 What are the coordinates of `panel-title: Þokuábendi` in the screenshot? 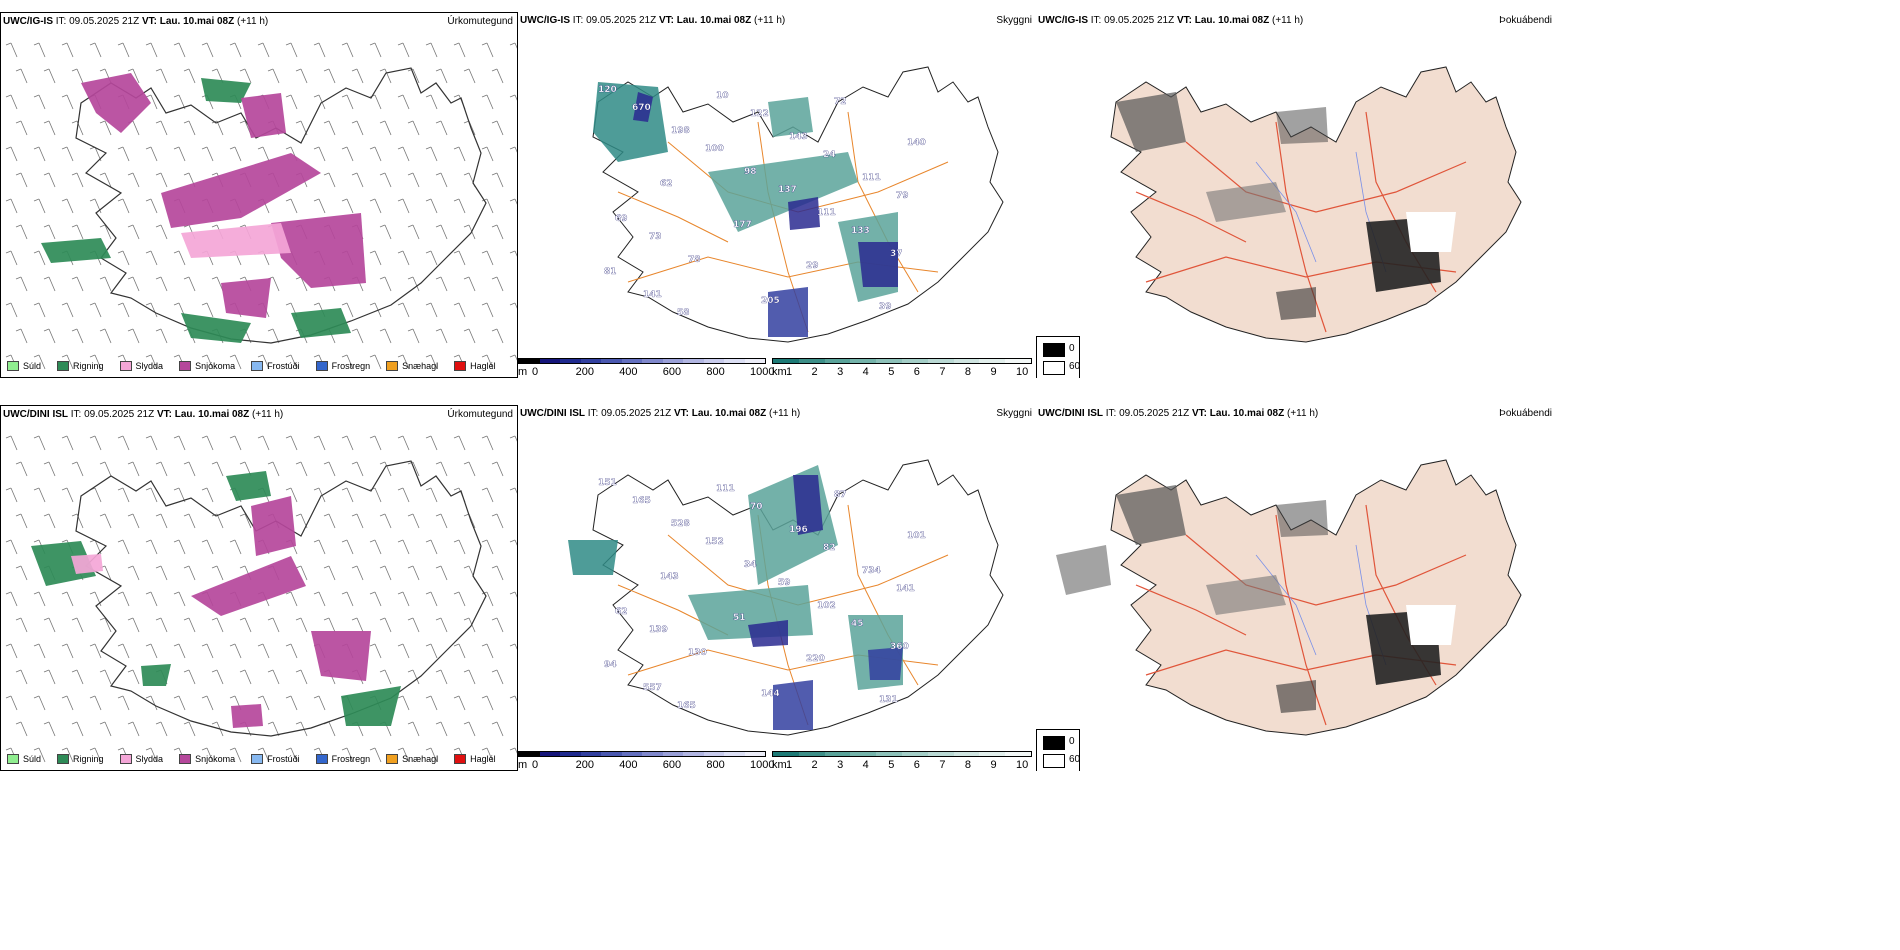 It's located at (1525, 20).